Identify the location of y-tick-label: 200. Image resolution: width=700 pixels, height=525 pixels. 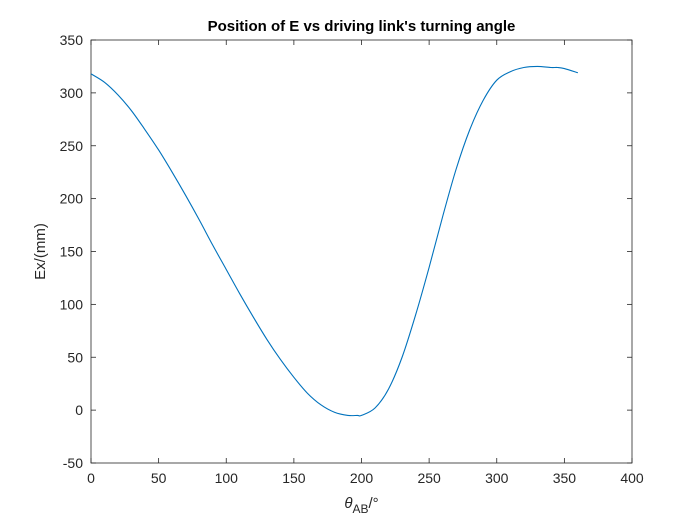
(72, 199).